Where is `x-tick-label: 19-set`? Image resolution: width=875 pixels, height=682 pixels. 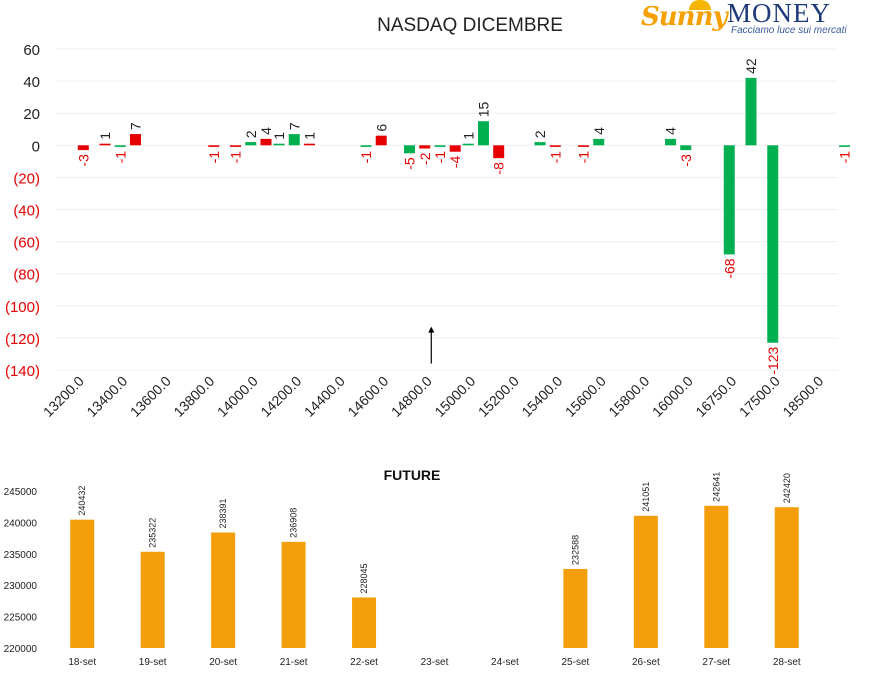
x-tick-label: 19-set is located at coordinates (153, 662).